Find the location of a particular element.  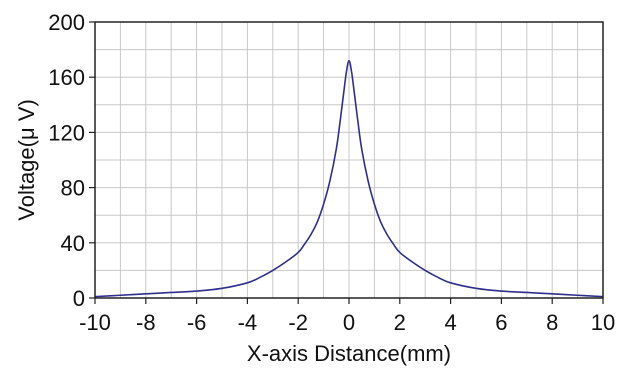

x-axis-title: X-axis Distance(mm) is located at coordinates (349, 353).